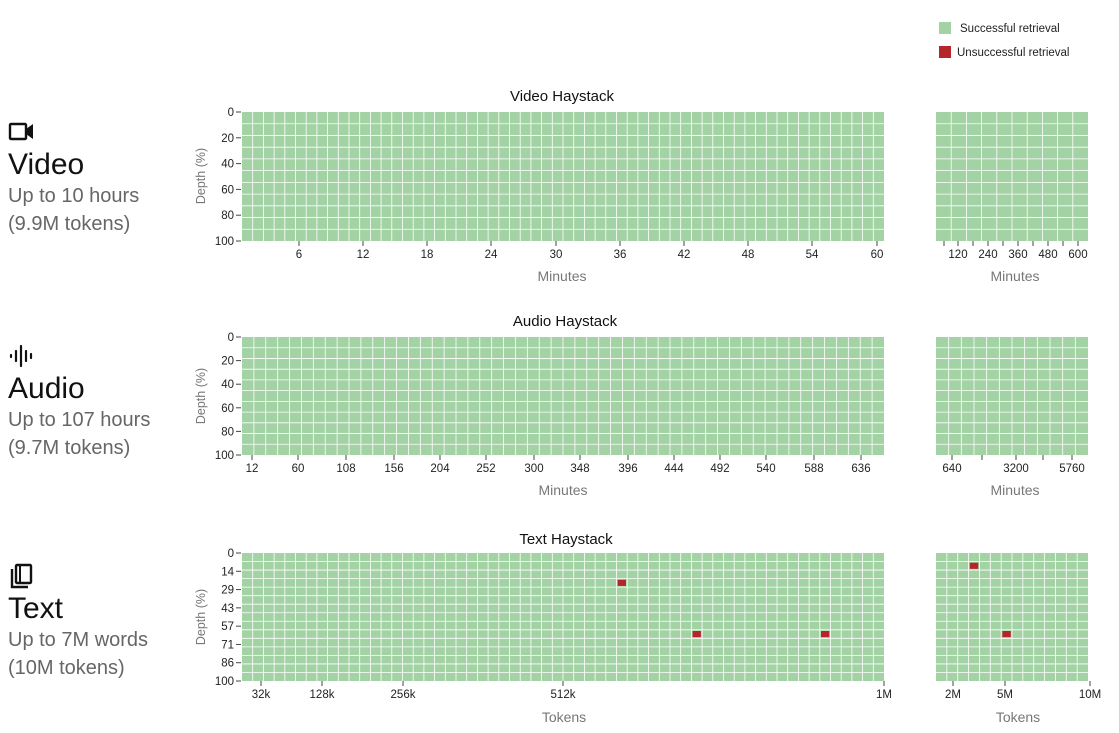 The image size is (1119, 733). I want to click on x-tick-label: 48, so click(748, 255).